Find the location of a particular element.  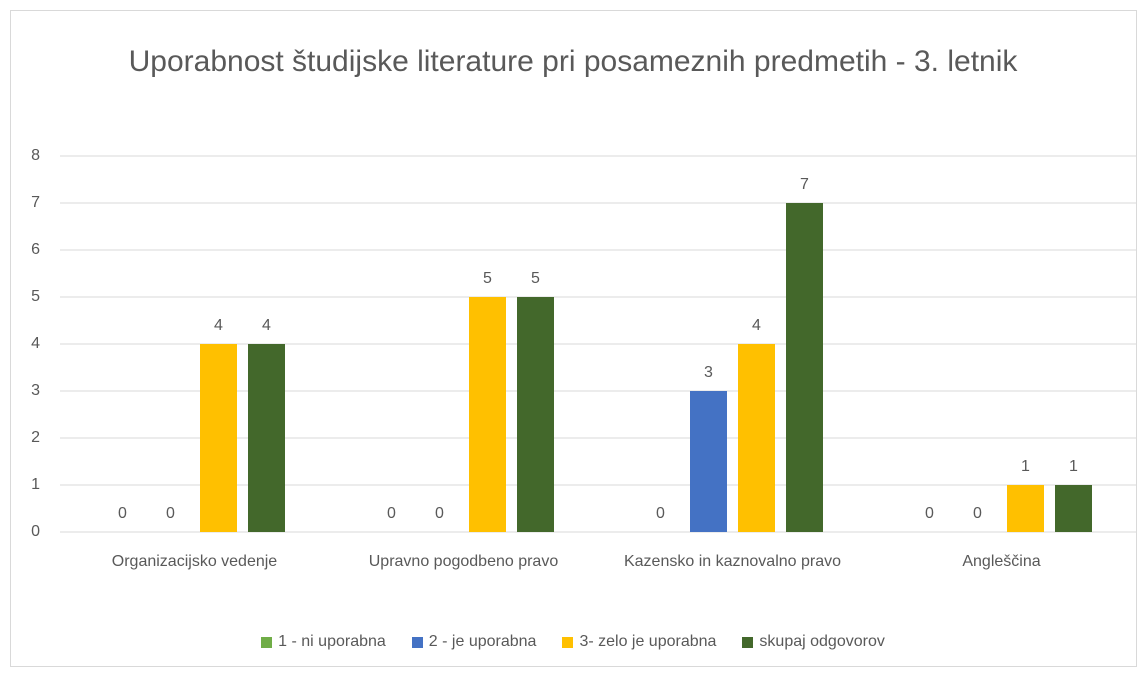

value-label: 7 is located at coordinates (804, 184).